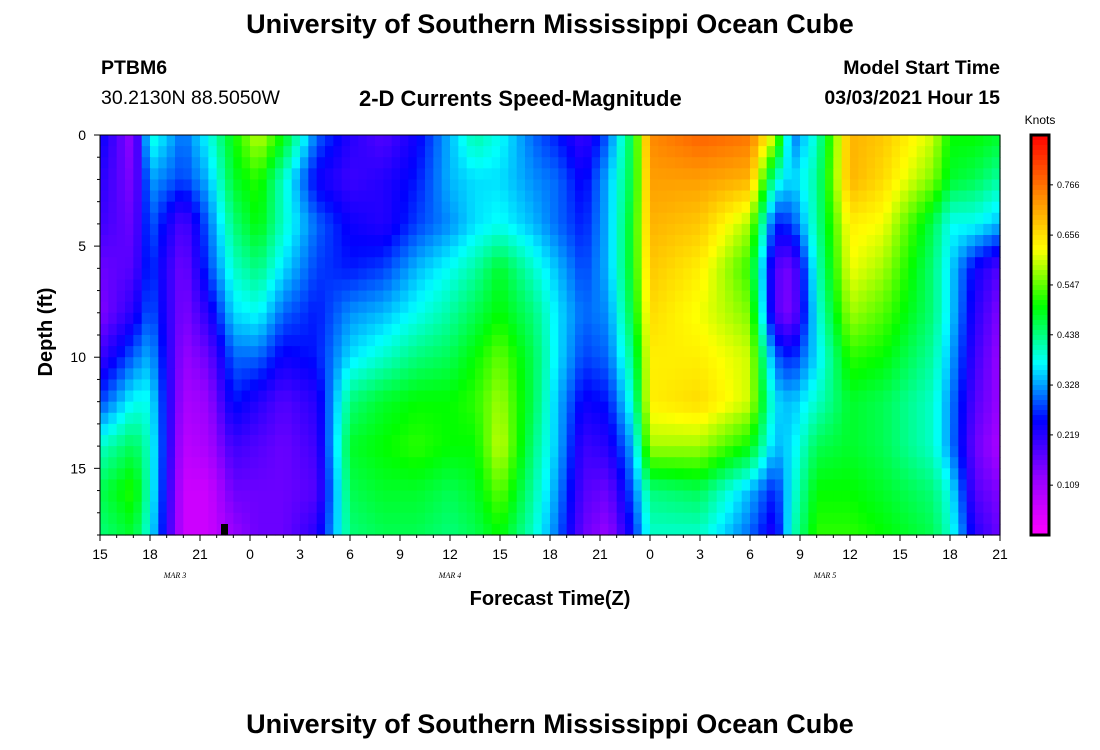 The height and width of the screenshot is (750, 1100). What do you see at coordinates (1068, 285) in the screenshot?
I see `colorbar-tick-label: 0.547` at bounding box center [1068, 285].